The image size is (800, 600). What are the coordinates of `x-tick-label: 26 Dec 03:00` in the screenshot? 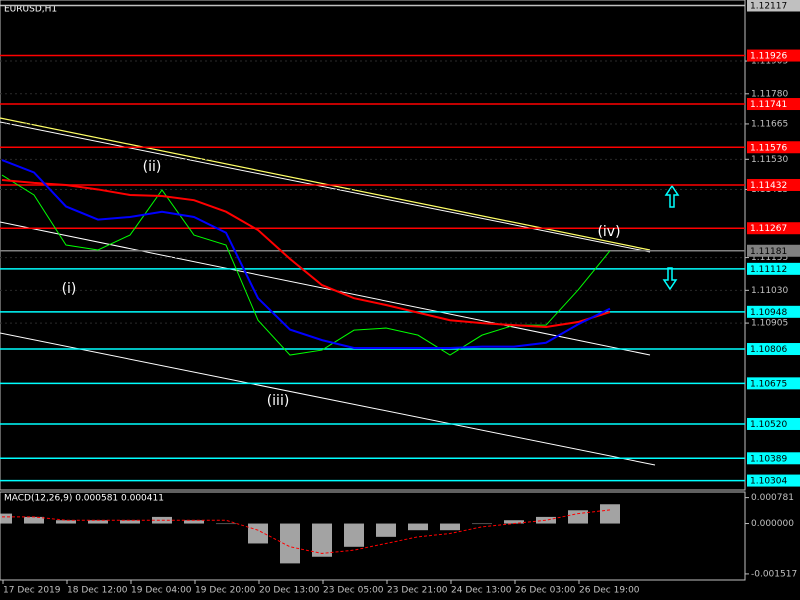 It's located at (545, 591).